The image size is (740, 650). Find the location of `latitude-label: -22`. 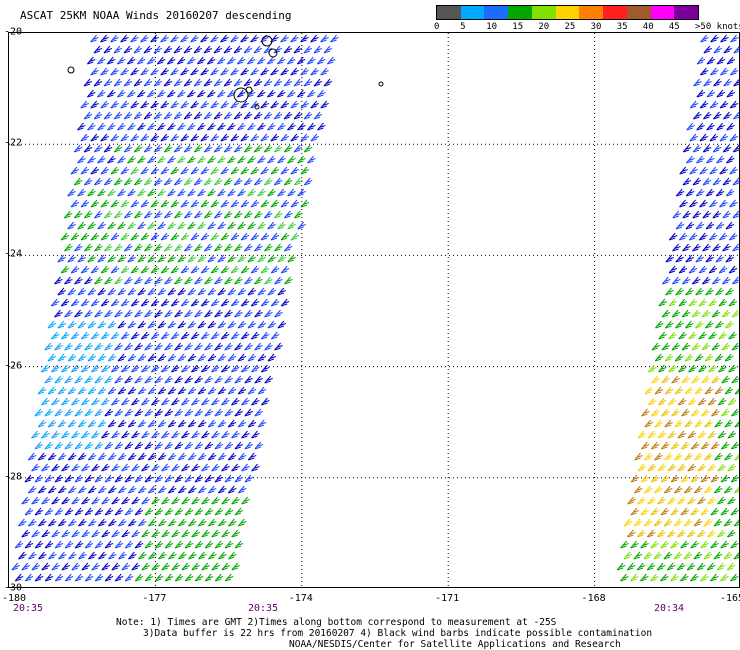

latitude-label: -22 is located at coordinates (13, 143).